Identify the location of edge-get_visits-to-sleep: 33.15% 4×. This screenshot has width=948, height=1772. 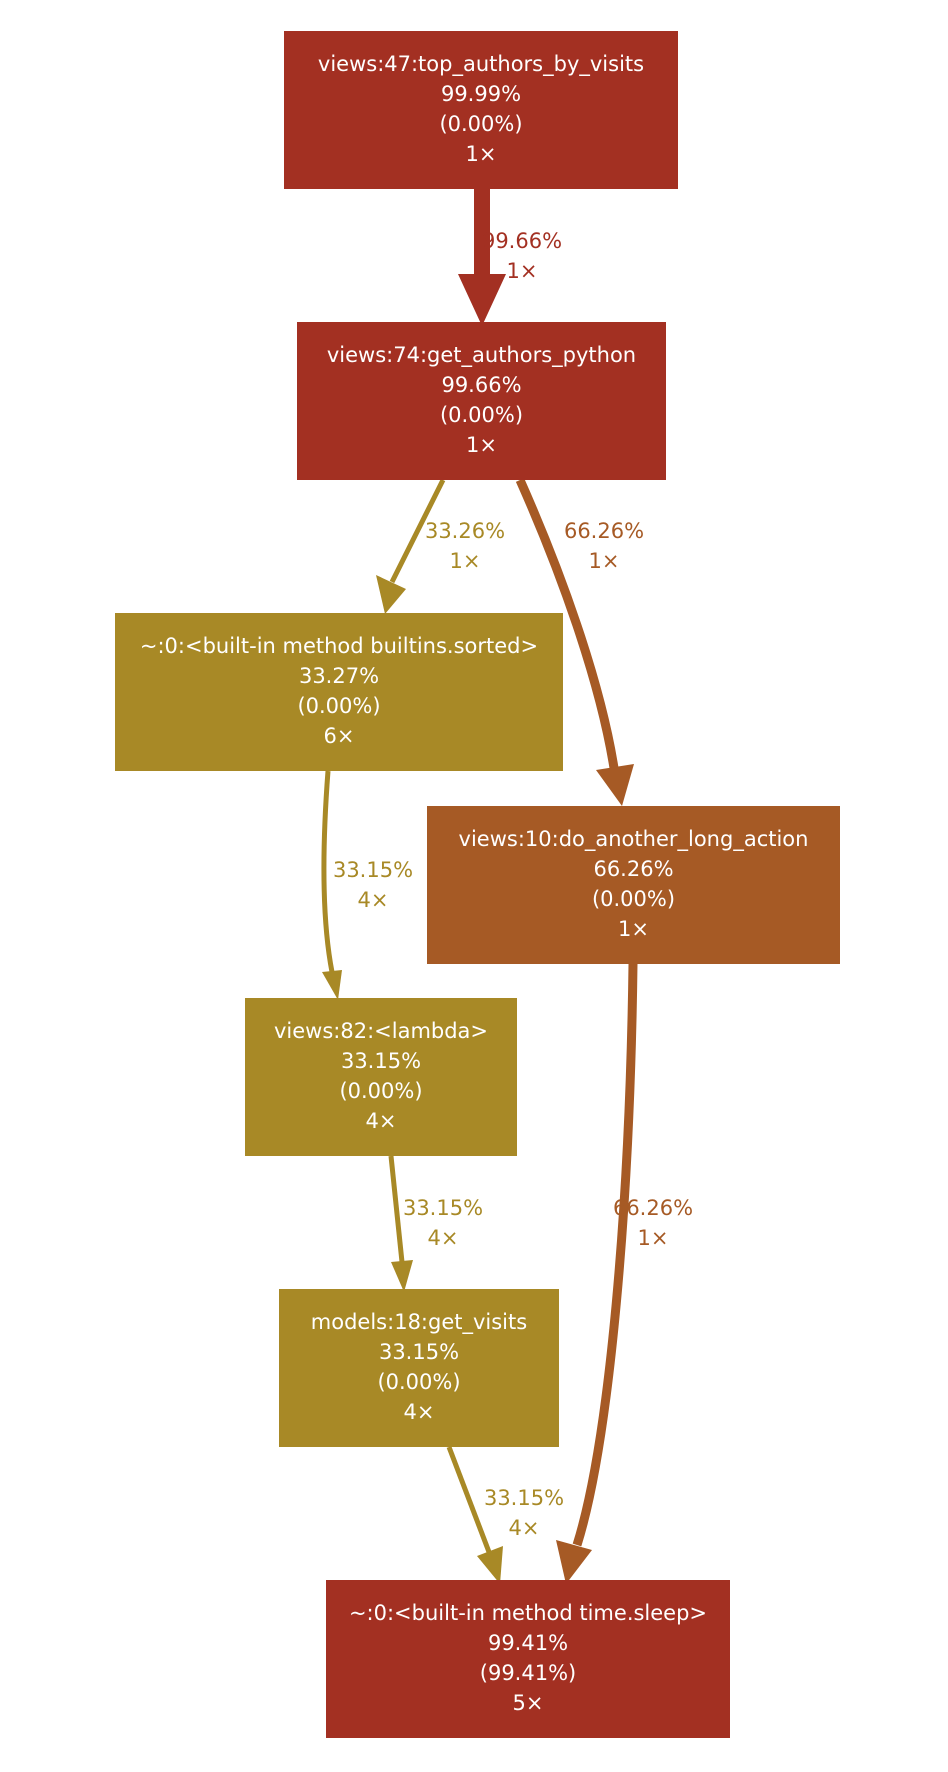
(505, 1515).